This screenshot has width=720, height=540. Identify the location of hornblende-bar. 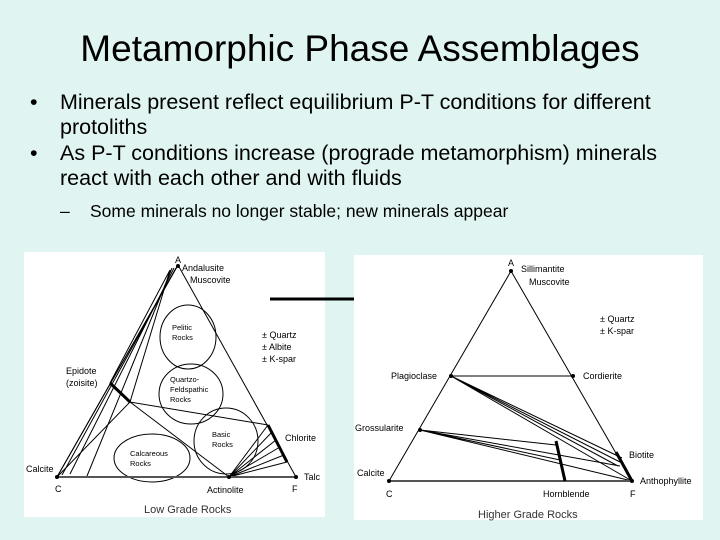
(560, 461).